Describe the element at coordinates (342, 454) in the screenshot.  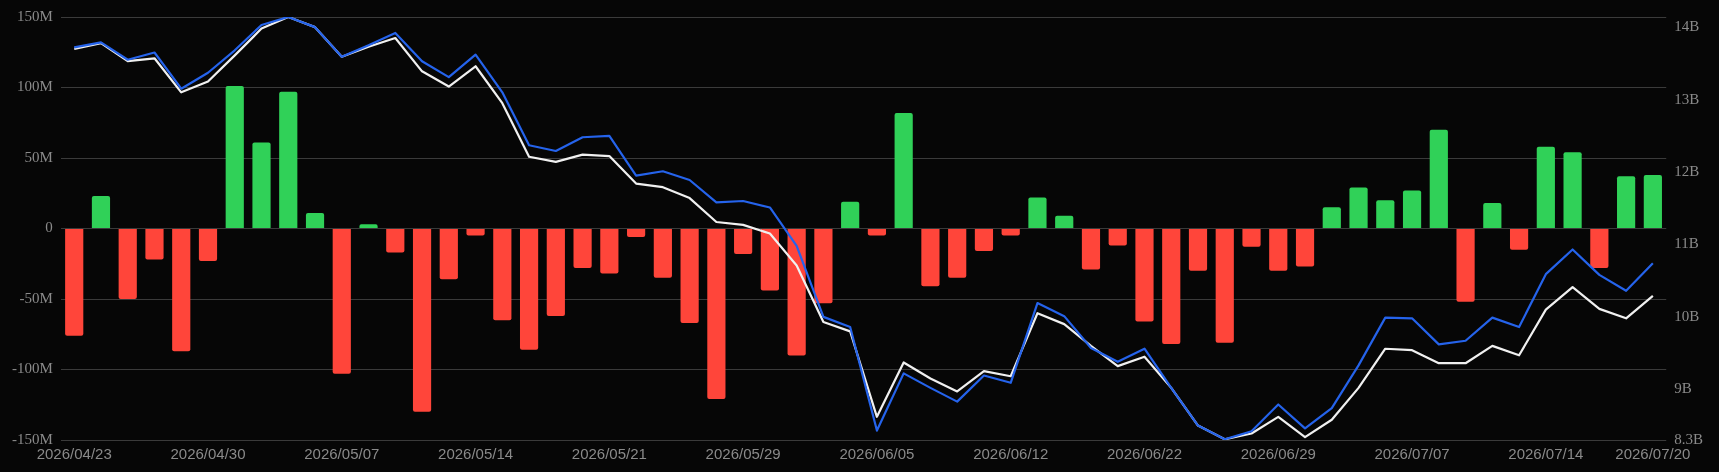
I see `x-tick-label: 2026/05/07` at that location.